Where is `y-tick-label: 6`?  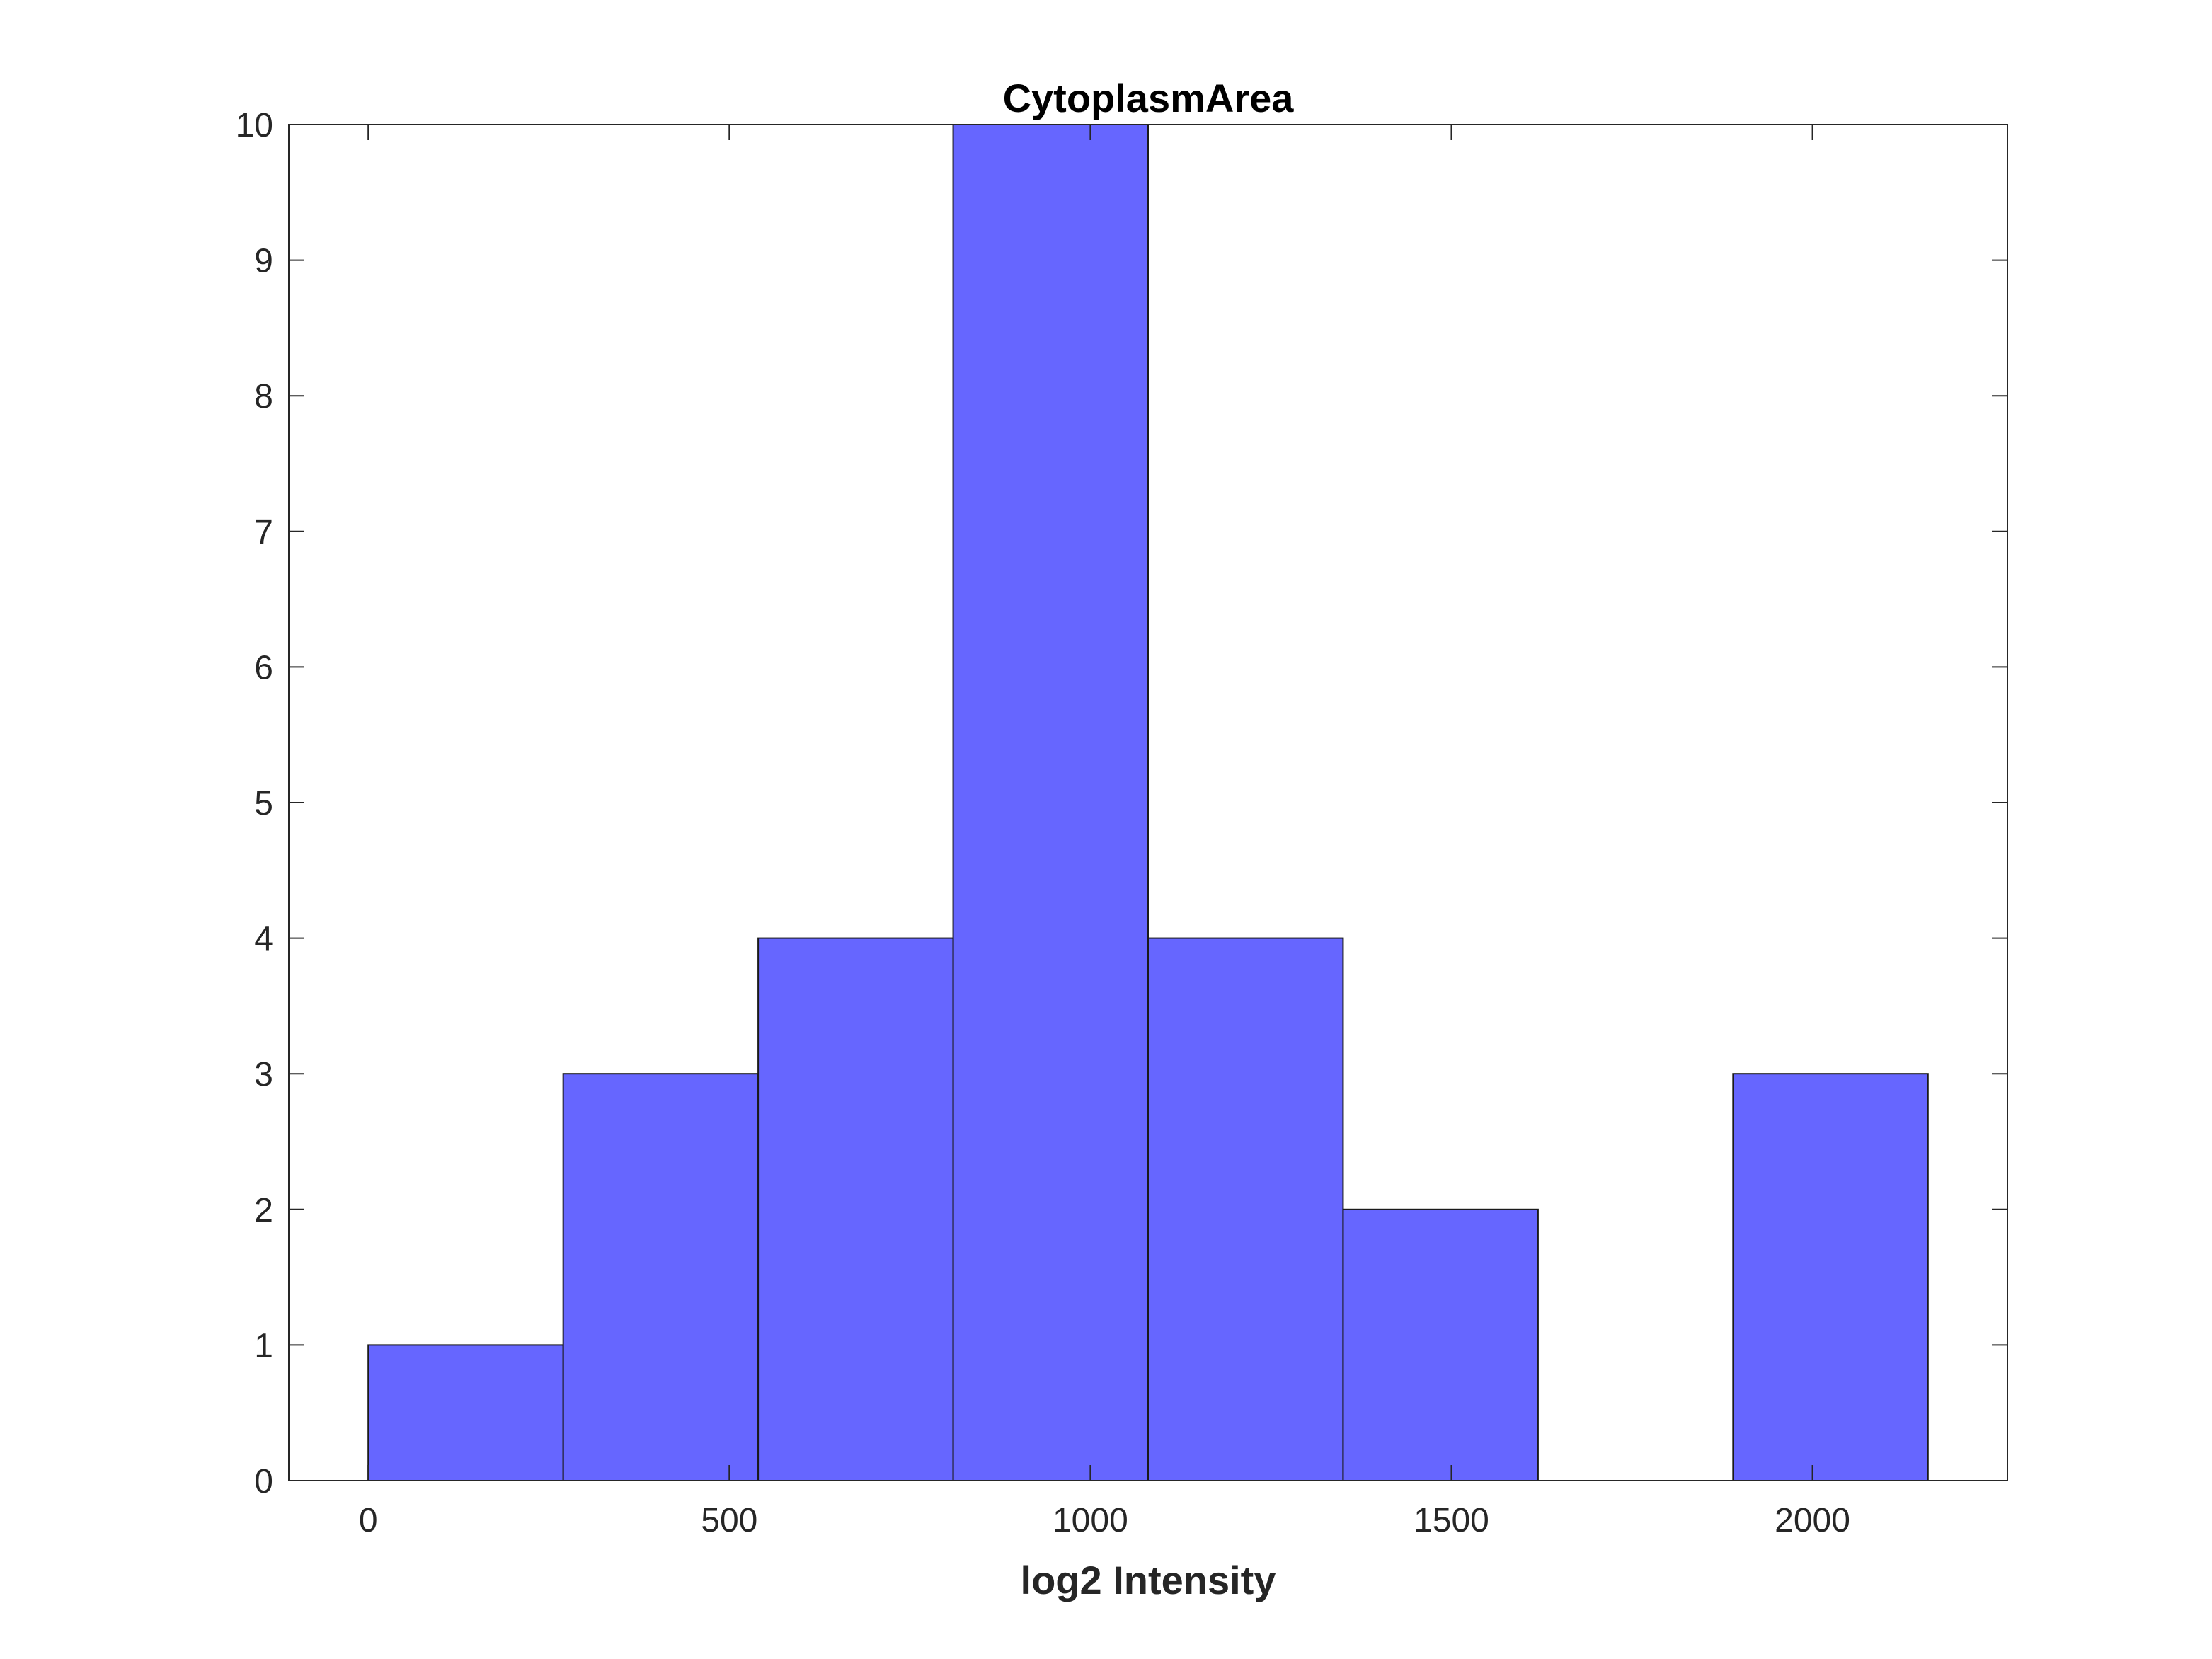
y-tick-label: 6 is located at coordinates (263, 668).